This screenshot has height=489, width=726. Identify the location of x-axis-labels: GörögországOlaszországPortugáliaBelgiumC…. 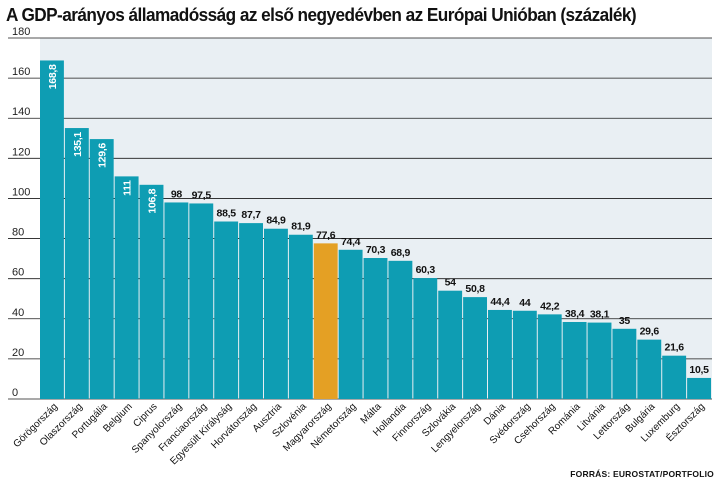
(359, 433).